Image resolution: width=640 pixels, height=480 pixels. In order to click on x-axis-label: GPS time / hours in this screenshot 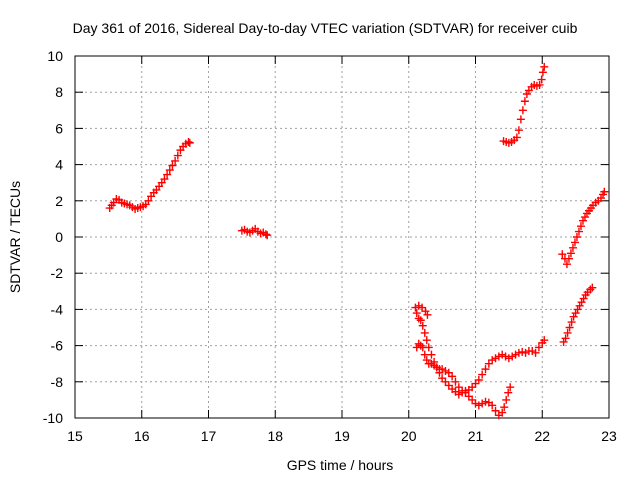, I will do `click(340, 465)`.